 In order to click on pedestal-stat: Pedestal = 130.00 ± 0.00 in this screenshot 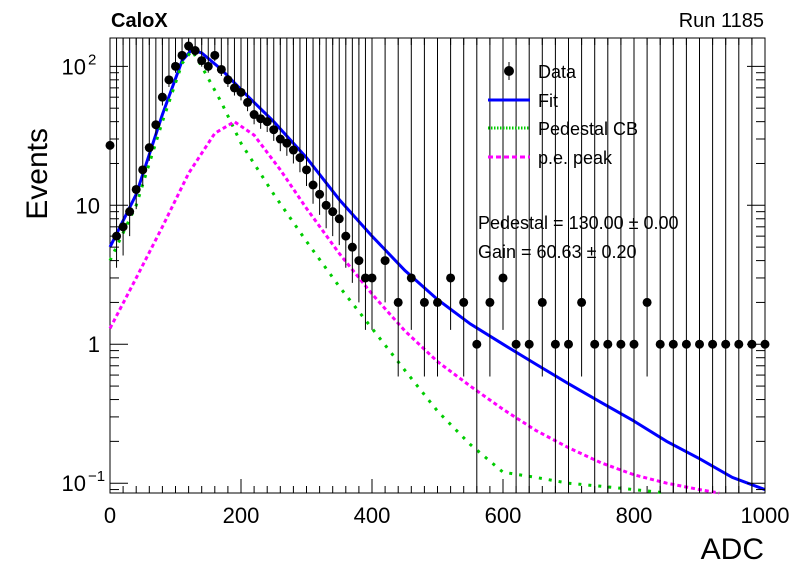, I will do `click(578, 223)`.